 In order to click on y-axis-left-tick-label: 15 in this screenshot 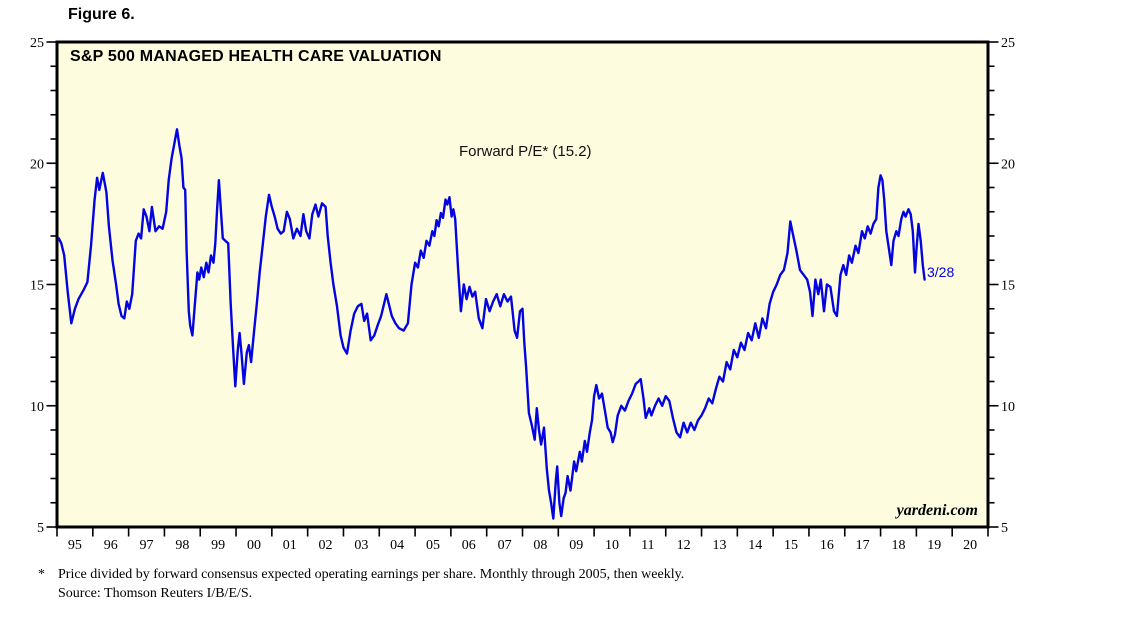, I will do `click(37, 286)`.